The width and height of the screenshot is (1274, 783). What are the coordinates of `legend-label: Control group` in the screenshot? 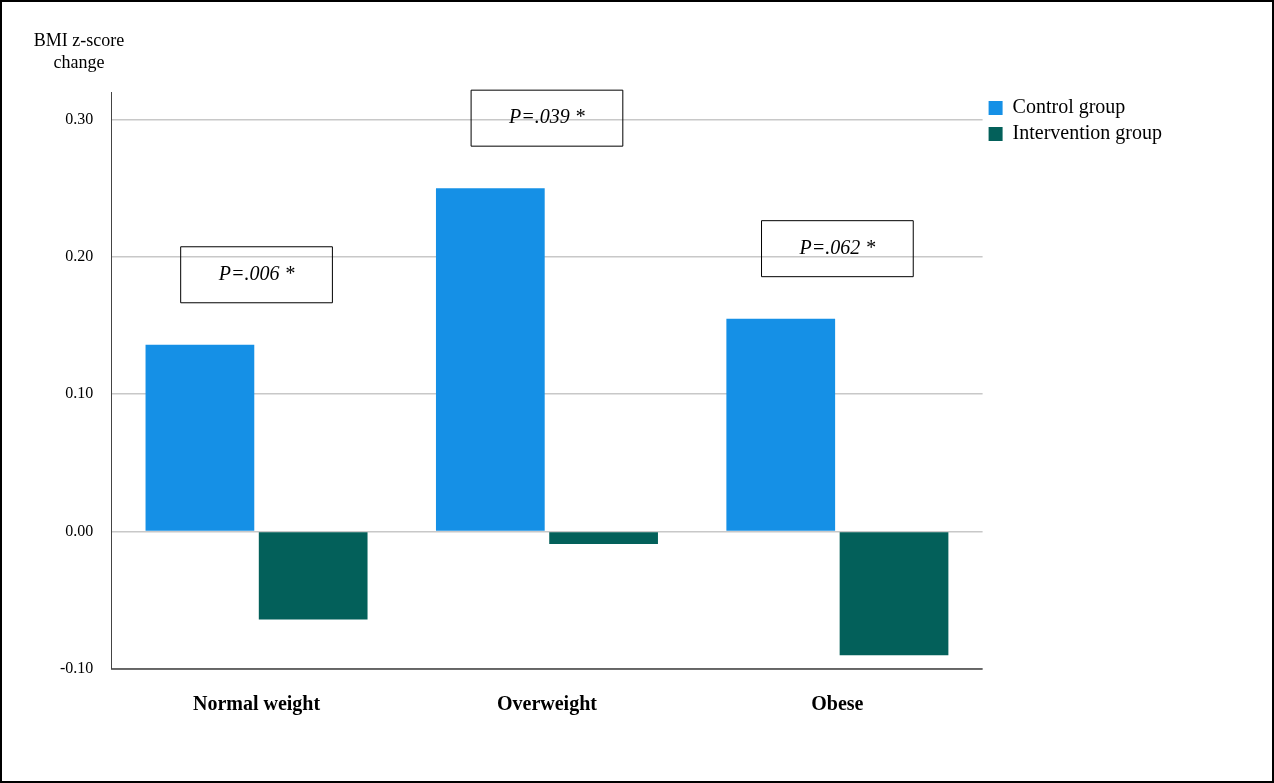 It's located at (1069, 107).